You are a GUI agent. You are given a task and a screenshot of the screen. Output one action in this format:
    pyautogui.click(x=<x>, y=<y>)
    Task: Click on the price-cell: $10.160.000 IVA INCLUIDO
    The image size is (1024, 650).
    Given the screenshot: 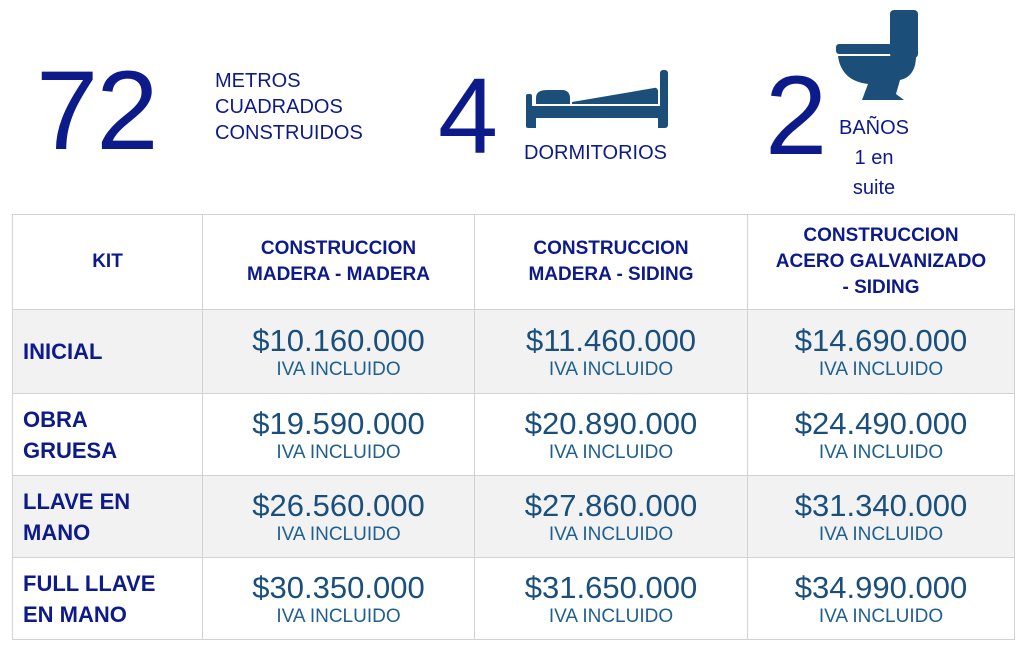 What is the action you would take?
    pyautogui.click(x=338, y=351)
    